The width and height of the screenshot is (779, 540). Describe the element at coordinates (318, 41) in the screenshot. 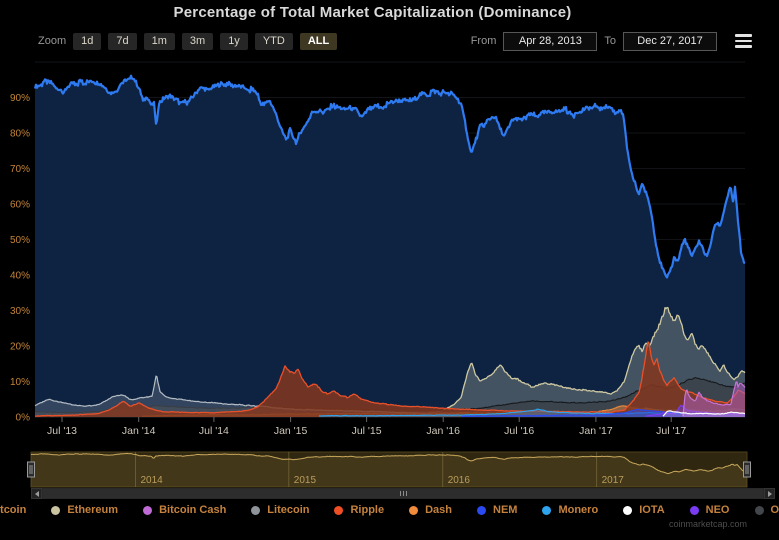

I see `zoom-button-all: ALL` at that location.